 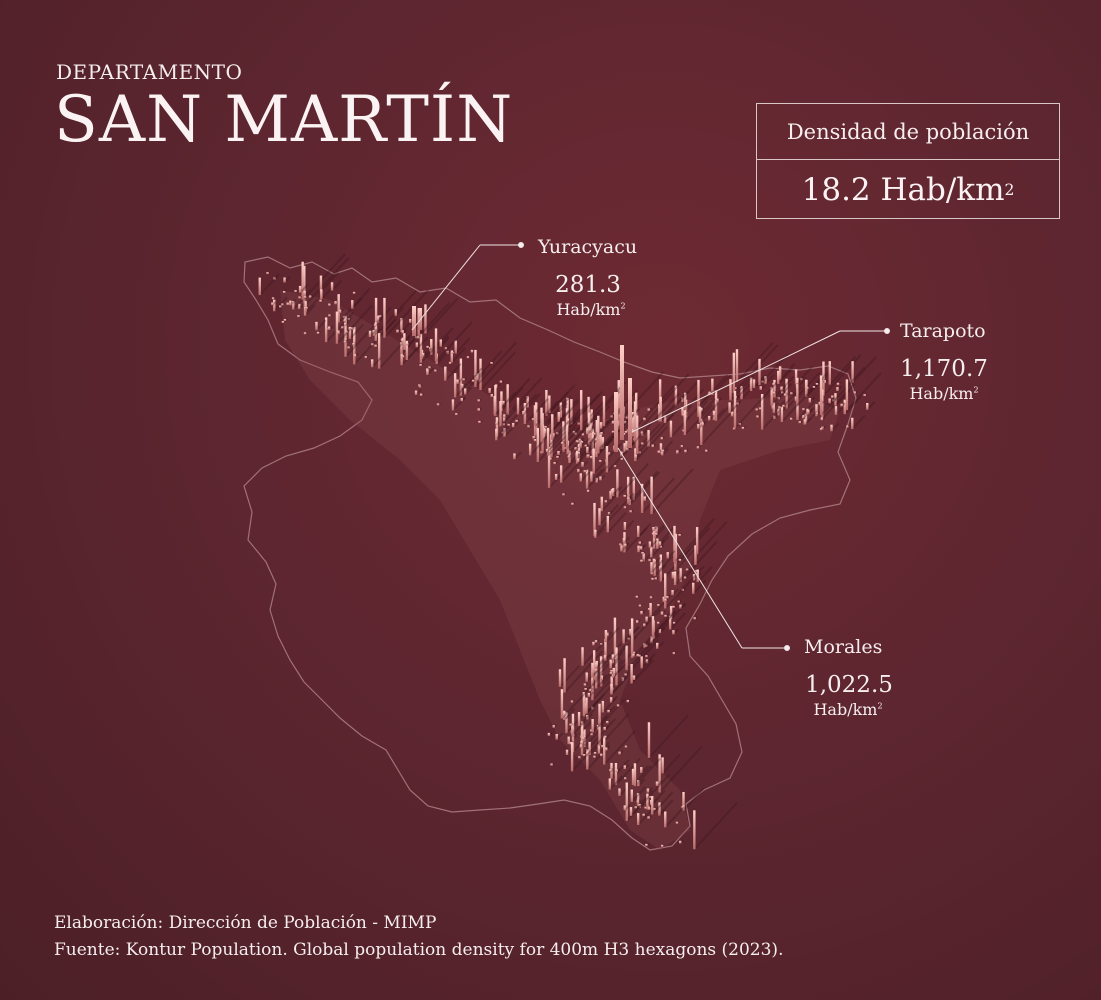 I want to click on density-peak, so click(x=616, y=422).